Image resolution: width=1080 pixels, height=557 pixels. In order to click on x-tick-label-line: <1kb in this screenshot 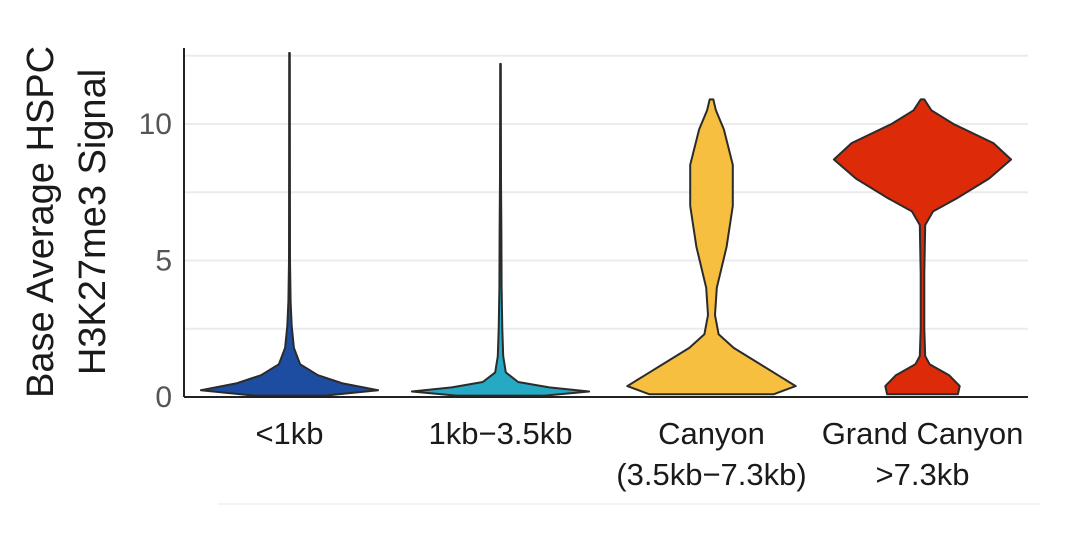, I will do `click(289, 433)`.